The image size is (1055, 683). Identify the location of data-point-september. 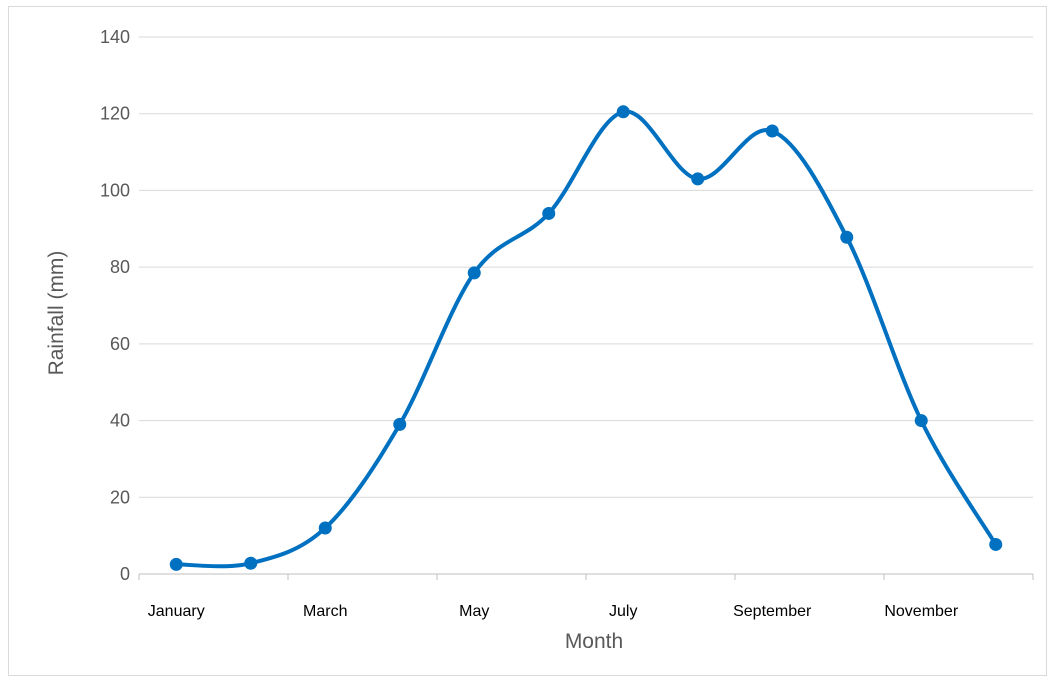
(772, 131).